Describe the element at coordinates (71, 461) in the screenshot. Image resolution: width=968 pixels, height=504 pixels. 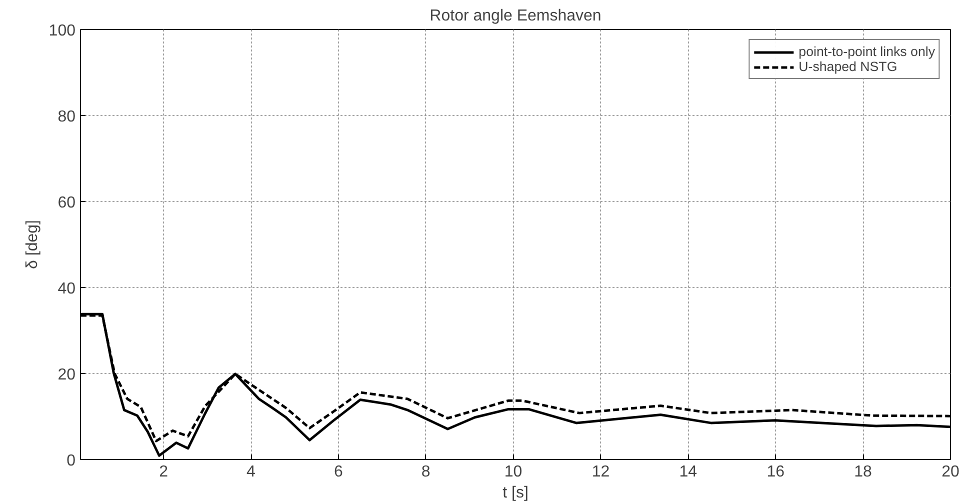
I see `y-tick-label: 0` at that location.